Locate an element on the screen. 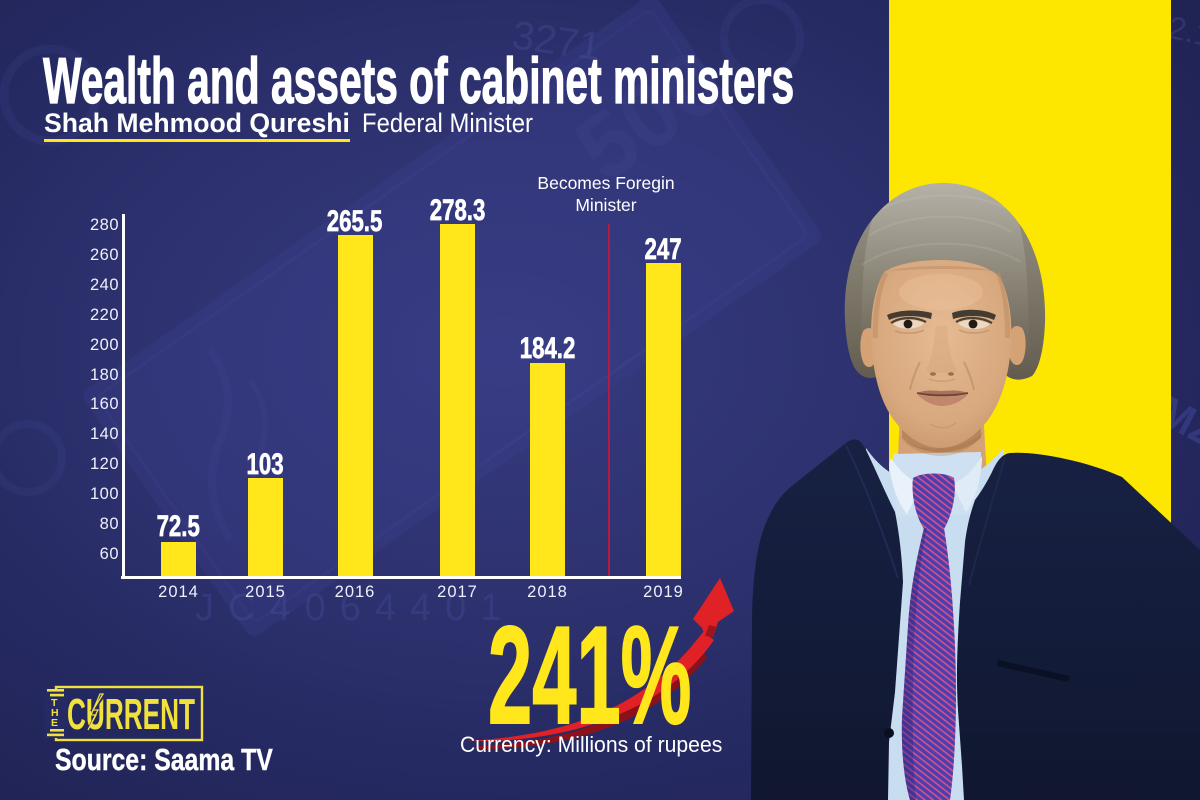  svg-text: JC4064401 is located at coordinates (355, 608).